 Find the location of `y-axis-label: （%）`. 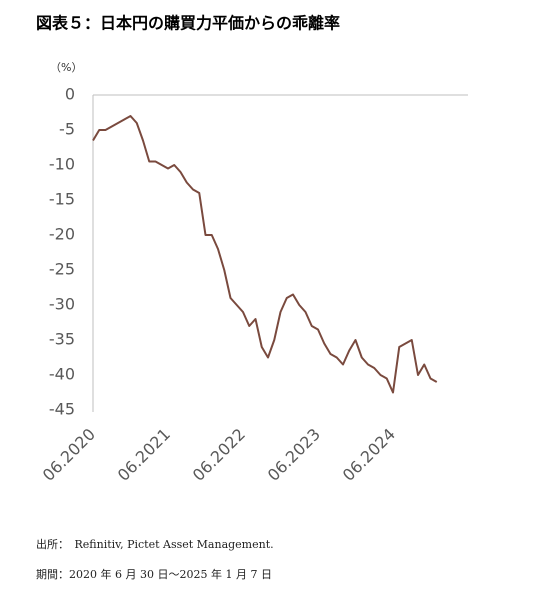

y-axis-label: （%） is located at coordinates (66, 67).